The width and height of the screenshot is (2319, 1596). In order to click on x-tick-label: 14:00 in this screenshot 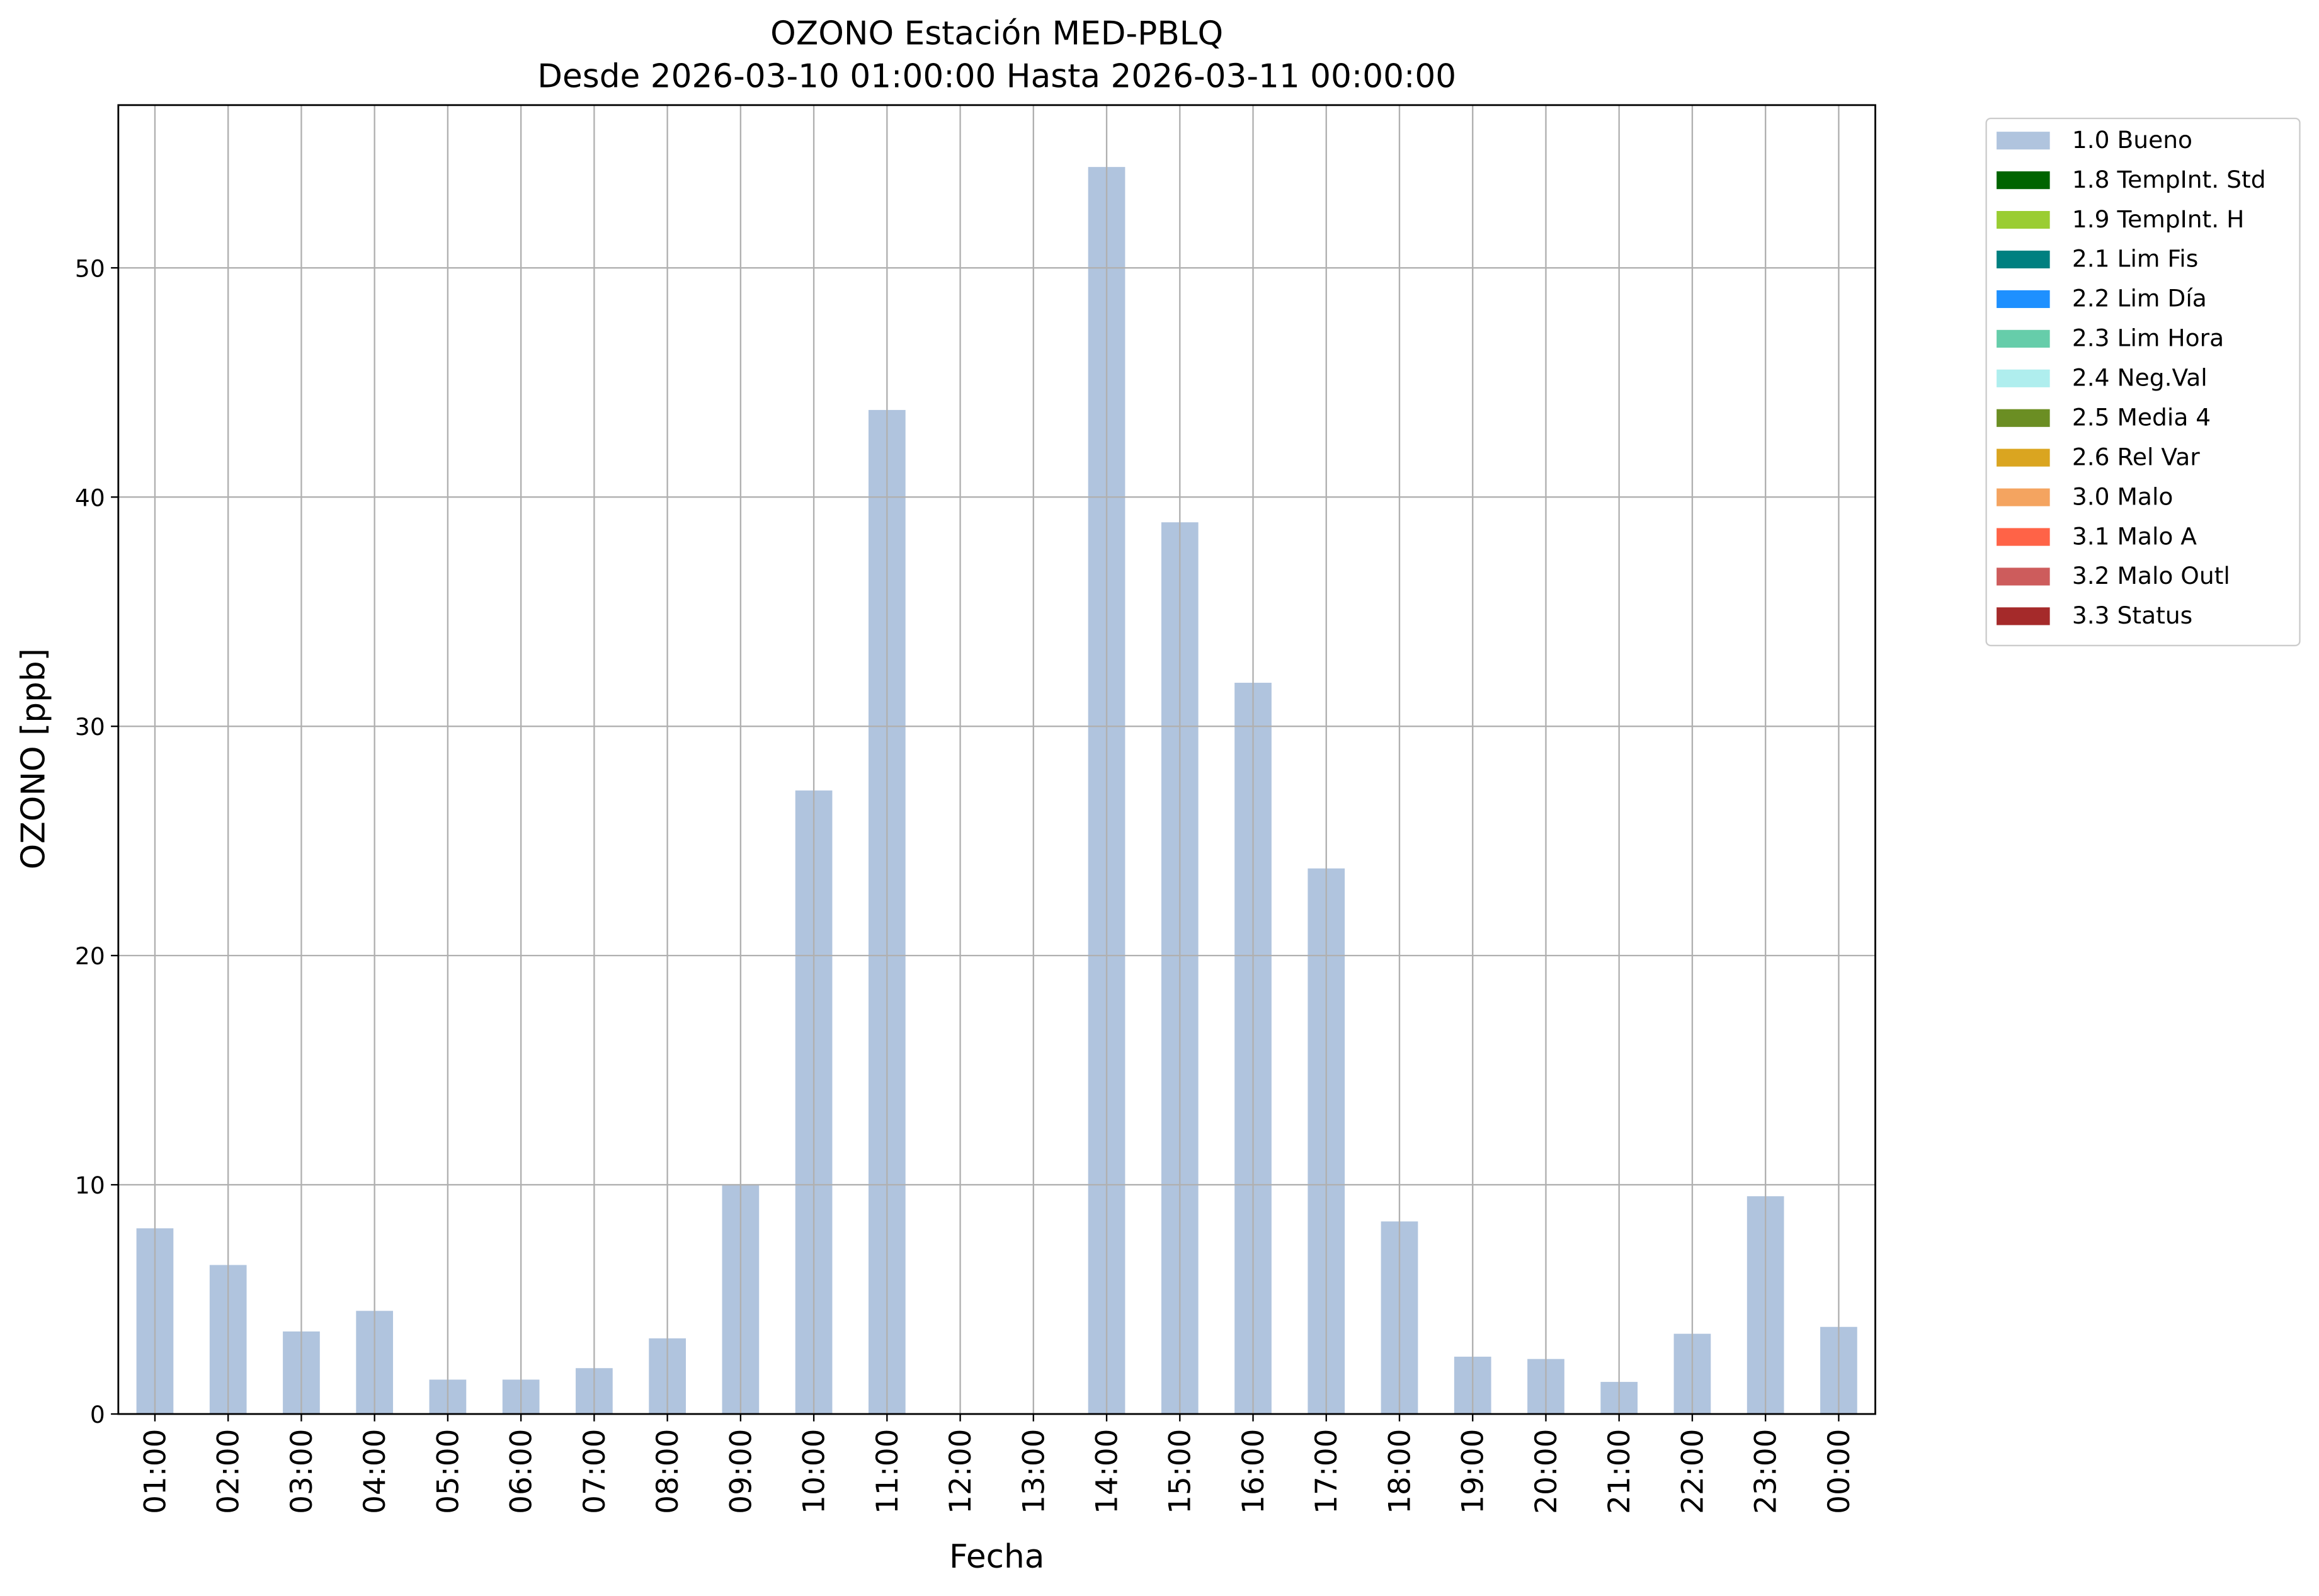, I will do `click(1107, 1471)`.